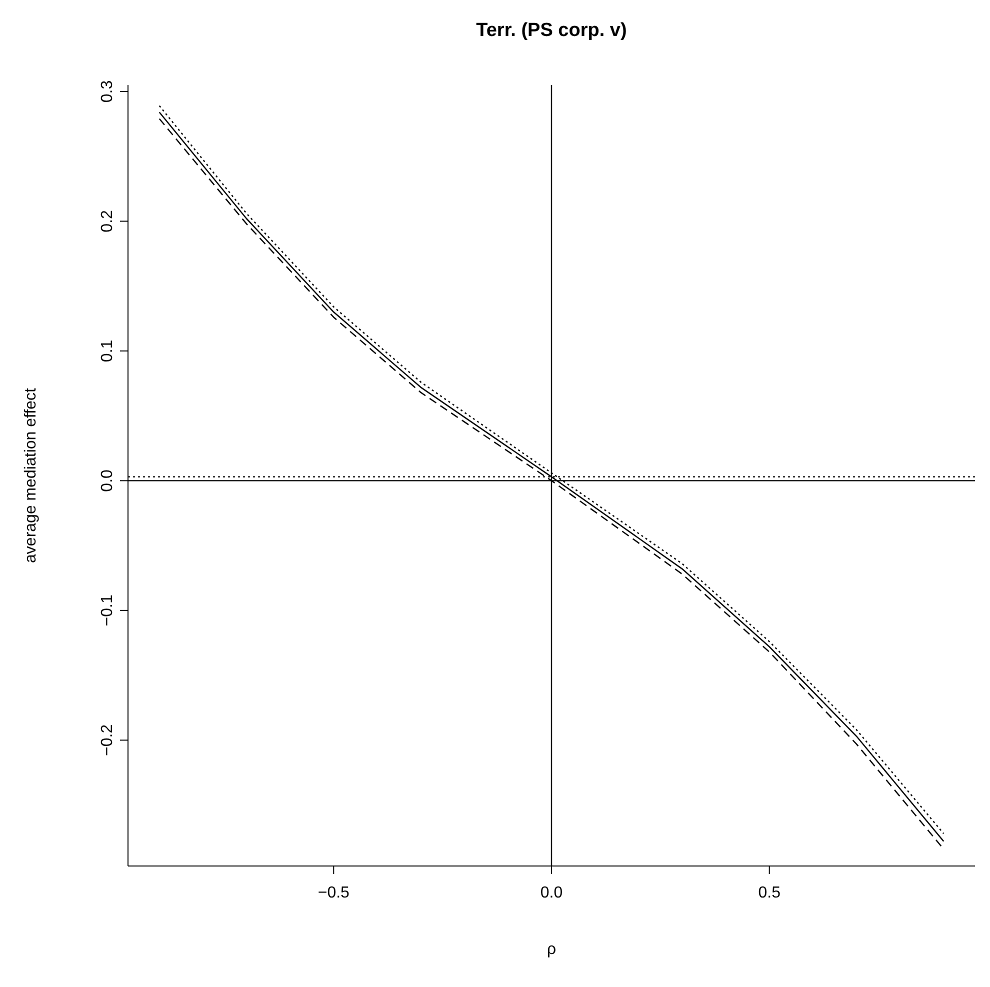 This screenshot has height=987, width=990. Describe the element at coordinates (107, 740) in the screenshot. I see `y-tick-label: −0.2` at that location.